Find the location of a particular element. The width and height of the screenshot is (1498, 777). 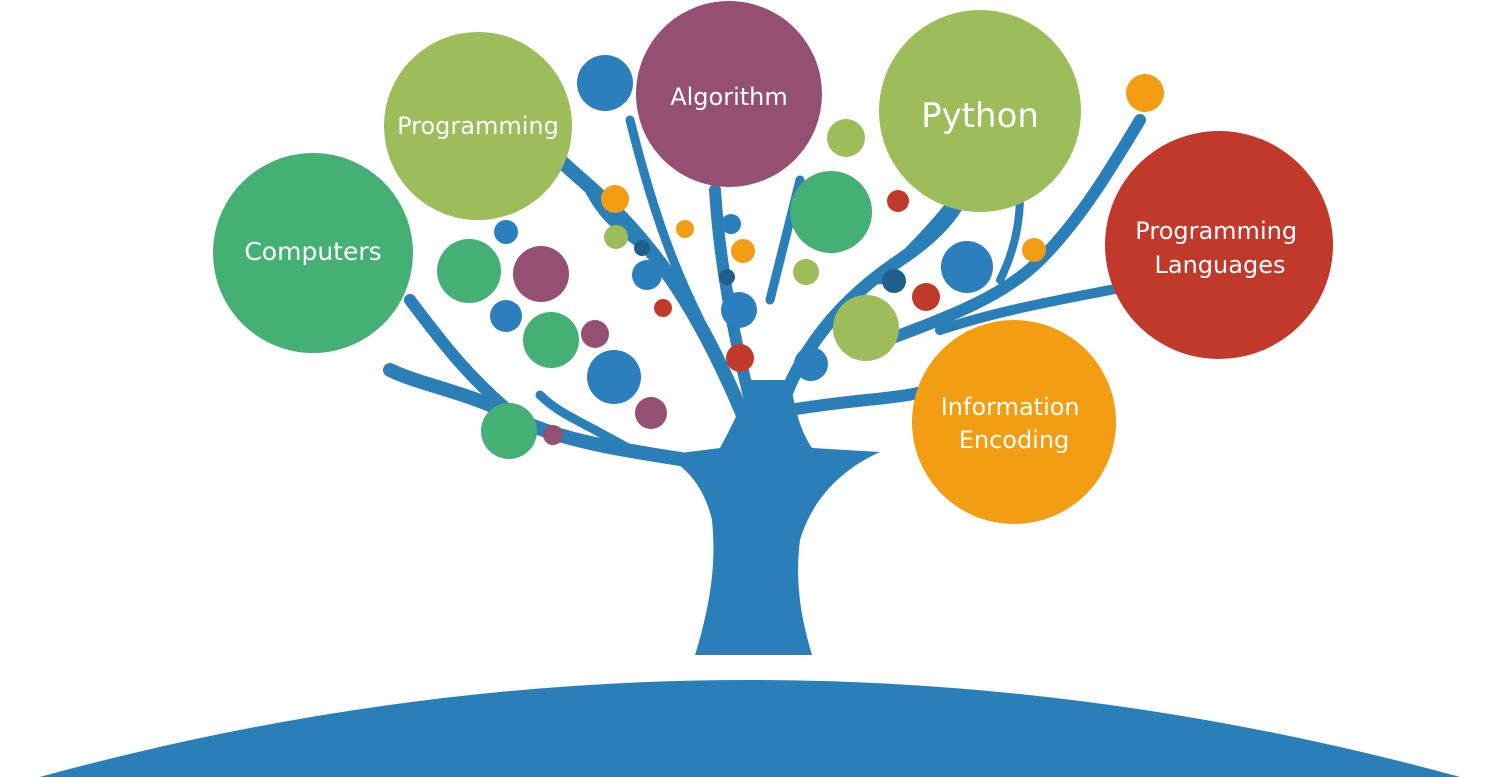

topic-algorithm-label: Algorithm is located at coordinates (729, 97).